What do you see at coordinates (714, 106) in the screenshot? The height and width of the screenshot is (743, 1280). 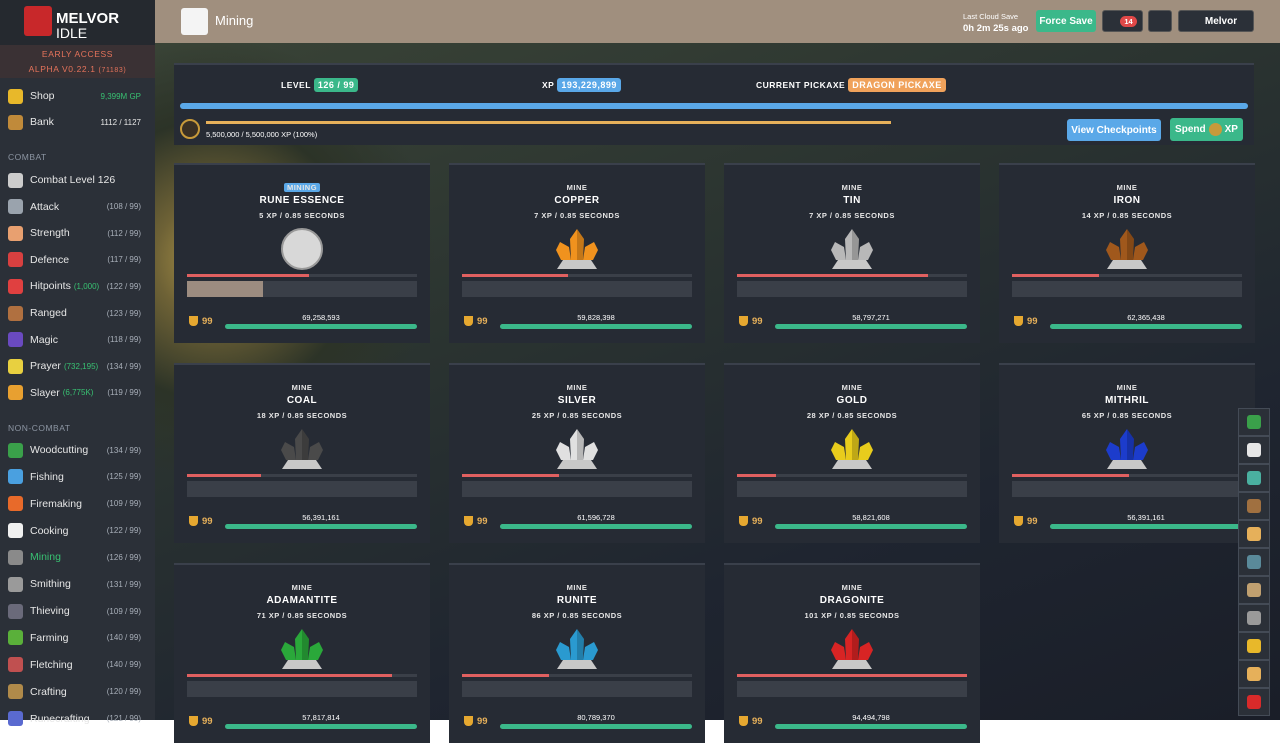 I see `xp-bar` at bounding box center [714, 106].